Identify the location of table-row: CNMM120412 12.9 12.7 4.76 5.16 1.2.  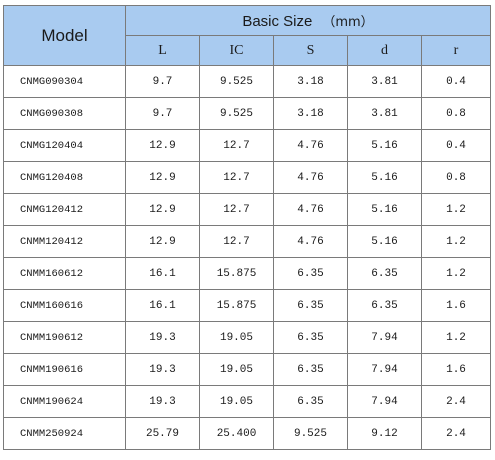
(247, 241).